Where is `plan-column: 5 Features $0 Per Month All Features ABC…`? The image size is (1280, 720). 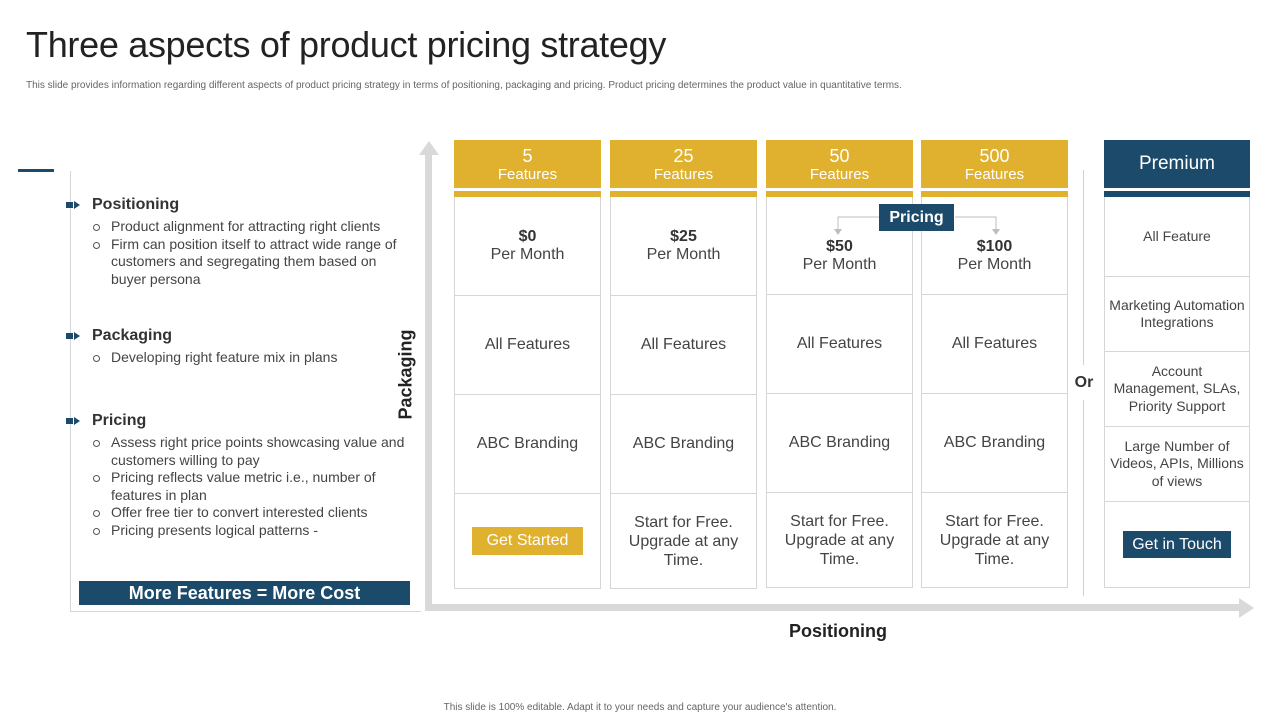 plan-column: 5 Features $0 Per Month All Features ABC… is located at coordinates (527, 364).